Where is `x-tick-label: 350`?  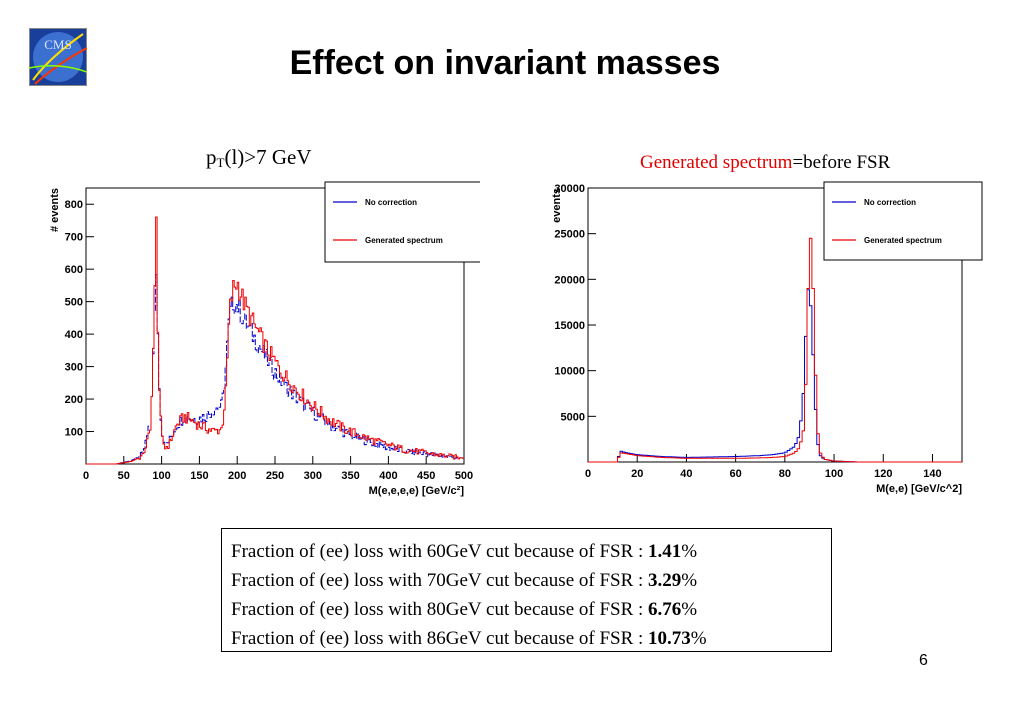
x-tick-label: 350 is located at coordinates (350, 476).